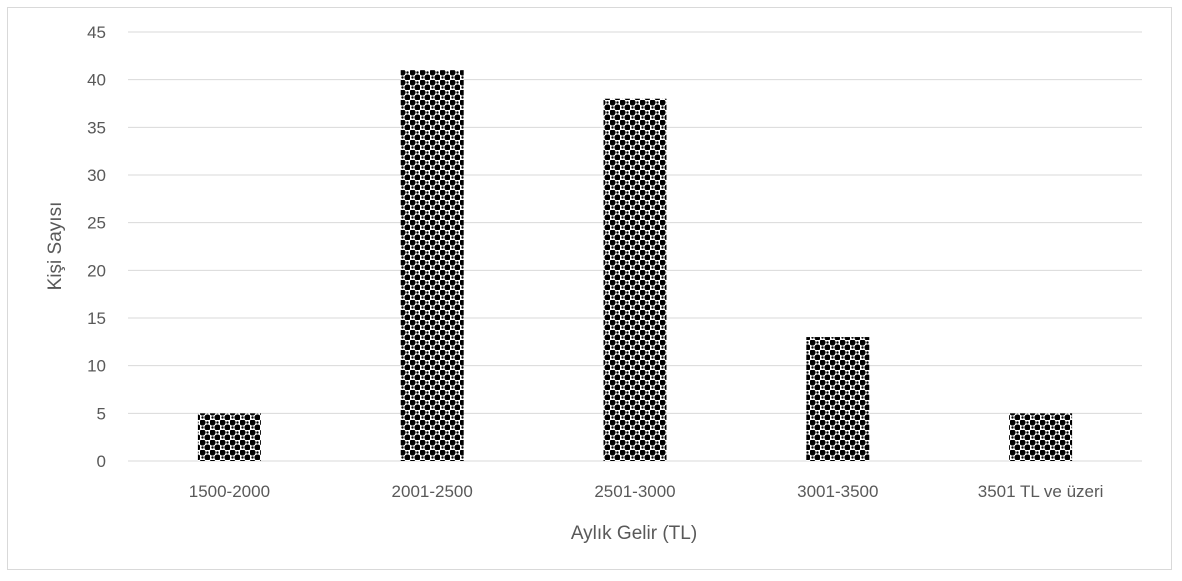 This screenshot has width=1182, height=581. What do you see at coordinates (101, 413) in the screenshot?
I see `y-tick-label: 5` at bounding box center [101, 413].